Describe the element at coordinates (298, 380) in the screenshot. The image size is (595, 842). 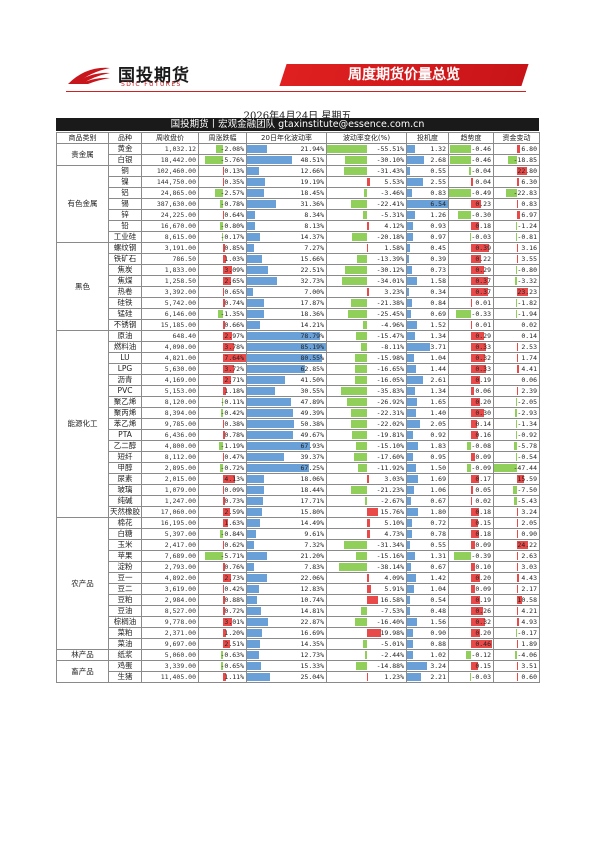
I see `table-row: 沥青 4,169.00 2.71% 41.50% -16.05% 2.61 0.19 0.06` at that location.